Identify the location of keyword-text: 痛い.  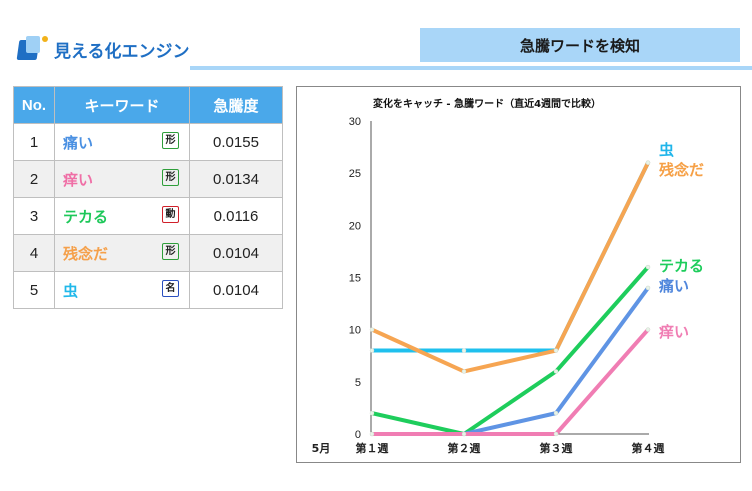
(78, 143).